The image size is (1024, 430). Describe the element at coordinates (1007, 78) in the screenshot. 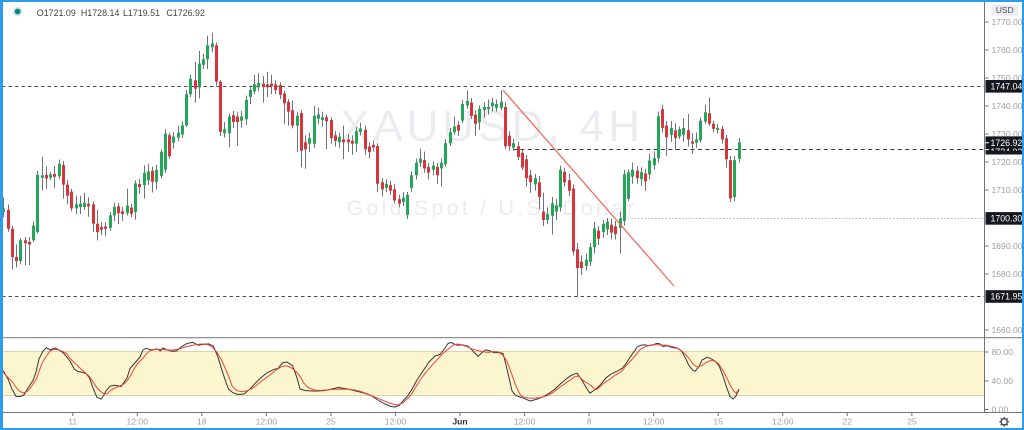

I see `svg-text: 1750.00` at that location.